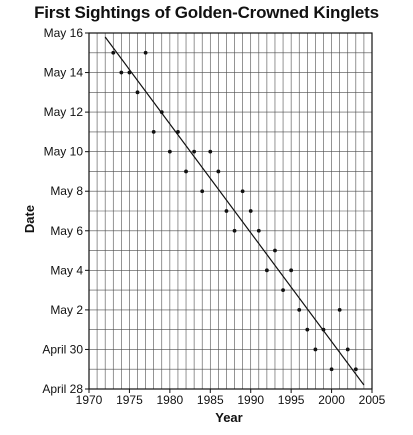  Describe the element at coordinates (66, 270) in the screenshot. I see `y-tick-label: May 4` at that location.